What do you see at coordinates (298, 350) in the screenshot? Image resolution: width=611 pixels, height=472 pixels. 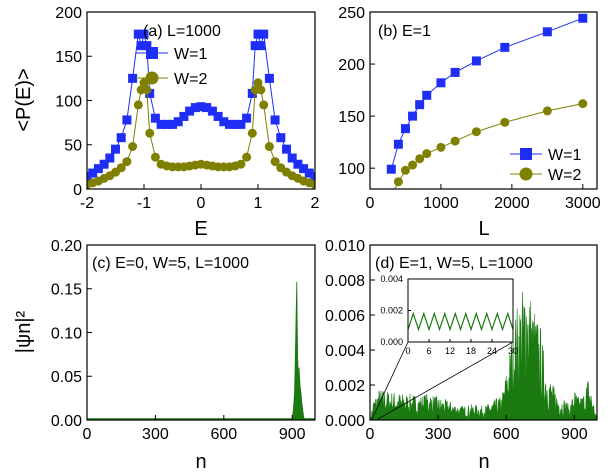 I see `wavefunction-area` at bounding box center [298, 350].